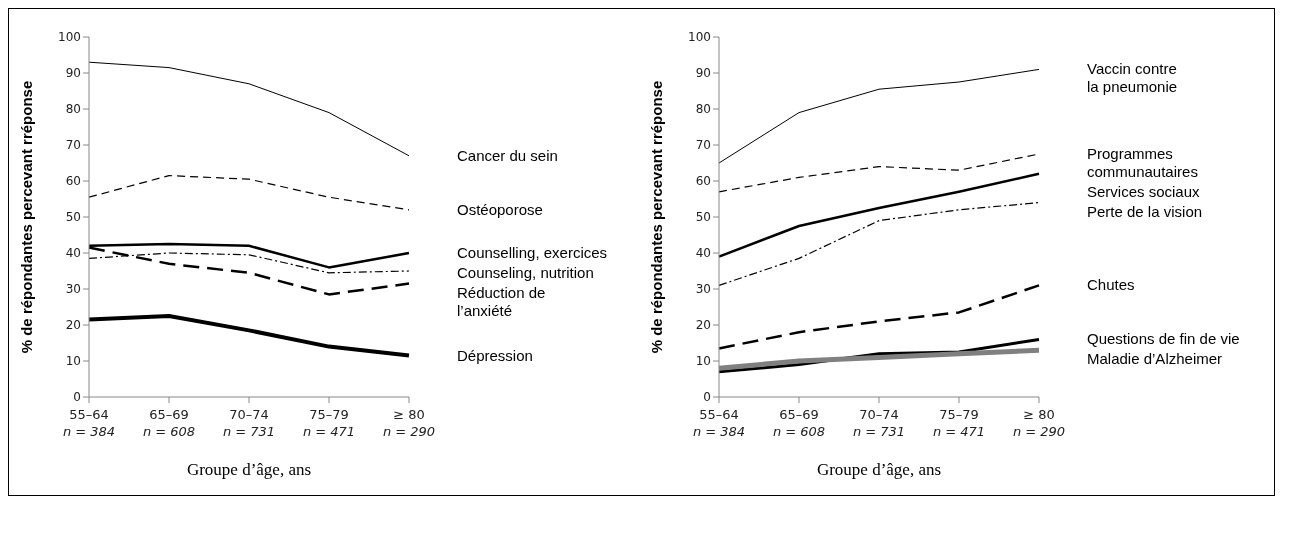 This screenshot has height=543, width=1293. I want to click on text: Counselling, exercices, so click(532, 253).